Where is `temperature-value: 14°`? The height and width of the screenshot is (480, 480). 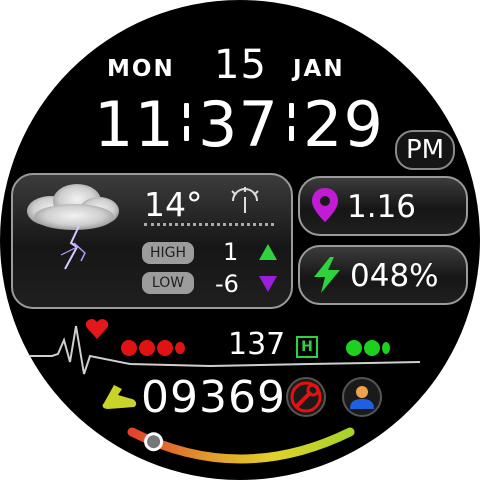 temperature-value: 14° is located at coordinates (173, 204).